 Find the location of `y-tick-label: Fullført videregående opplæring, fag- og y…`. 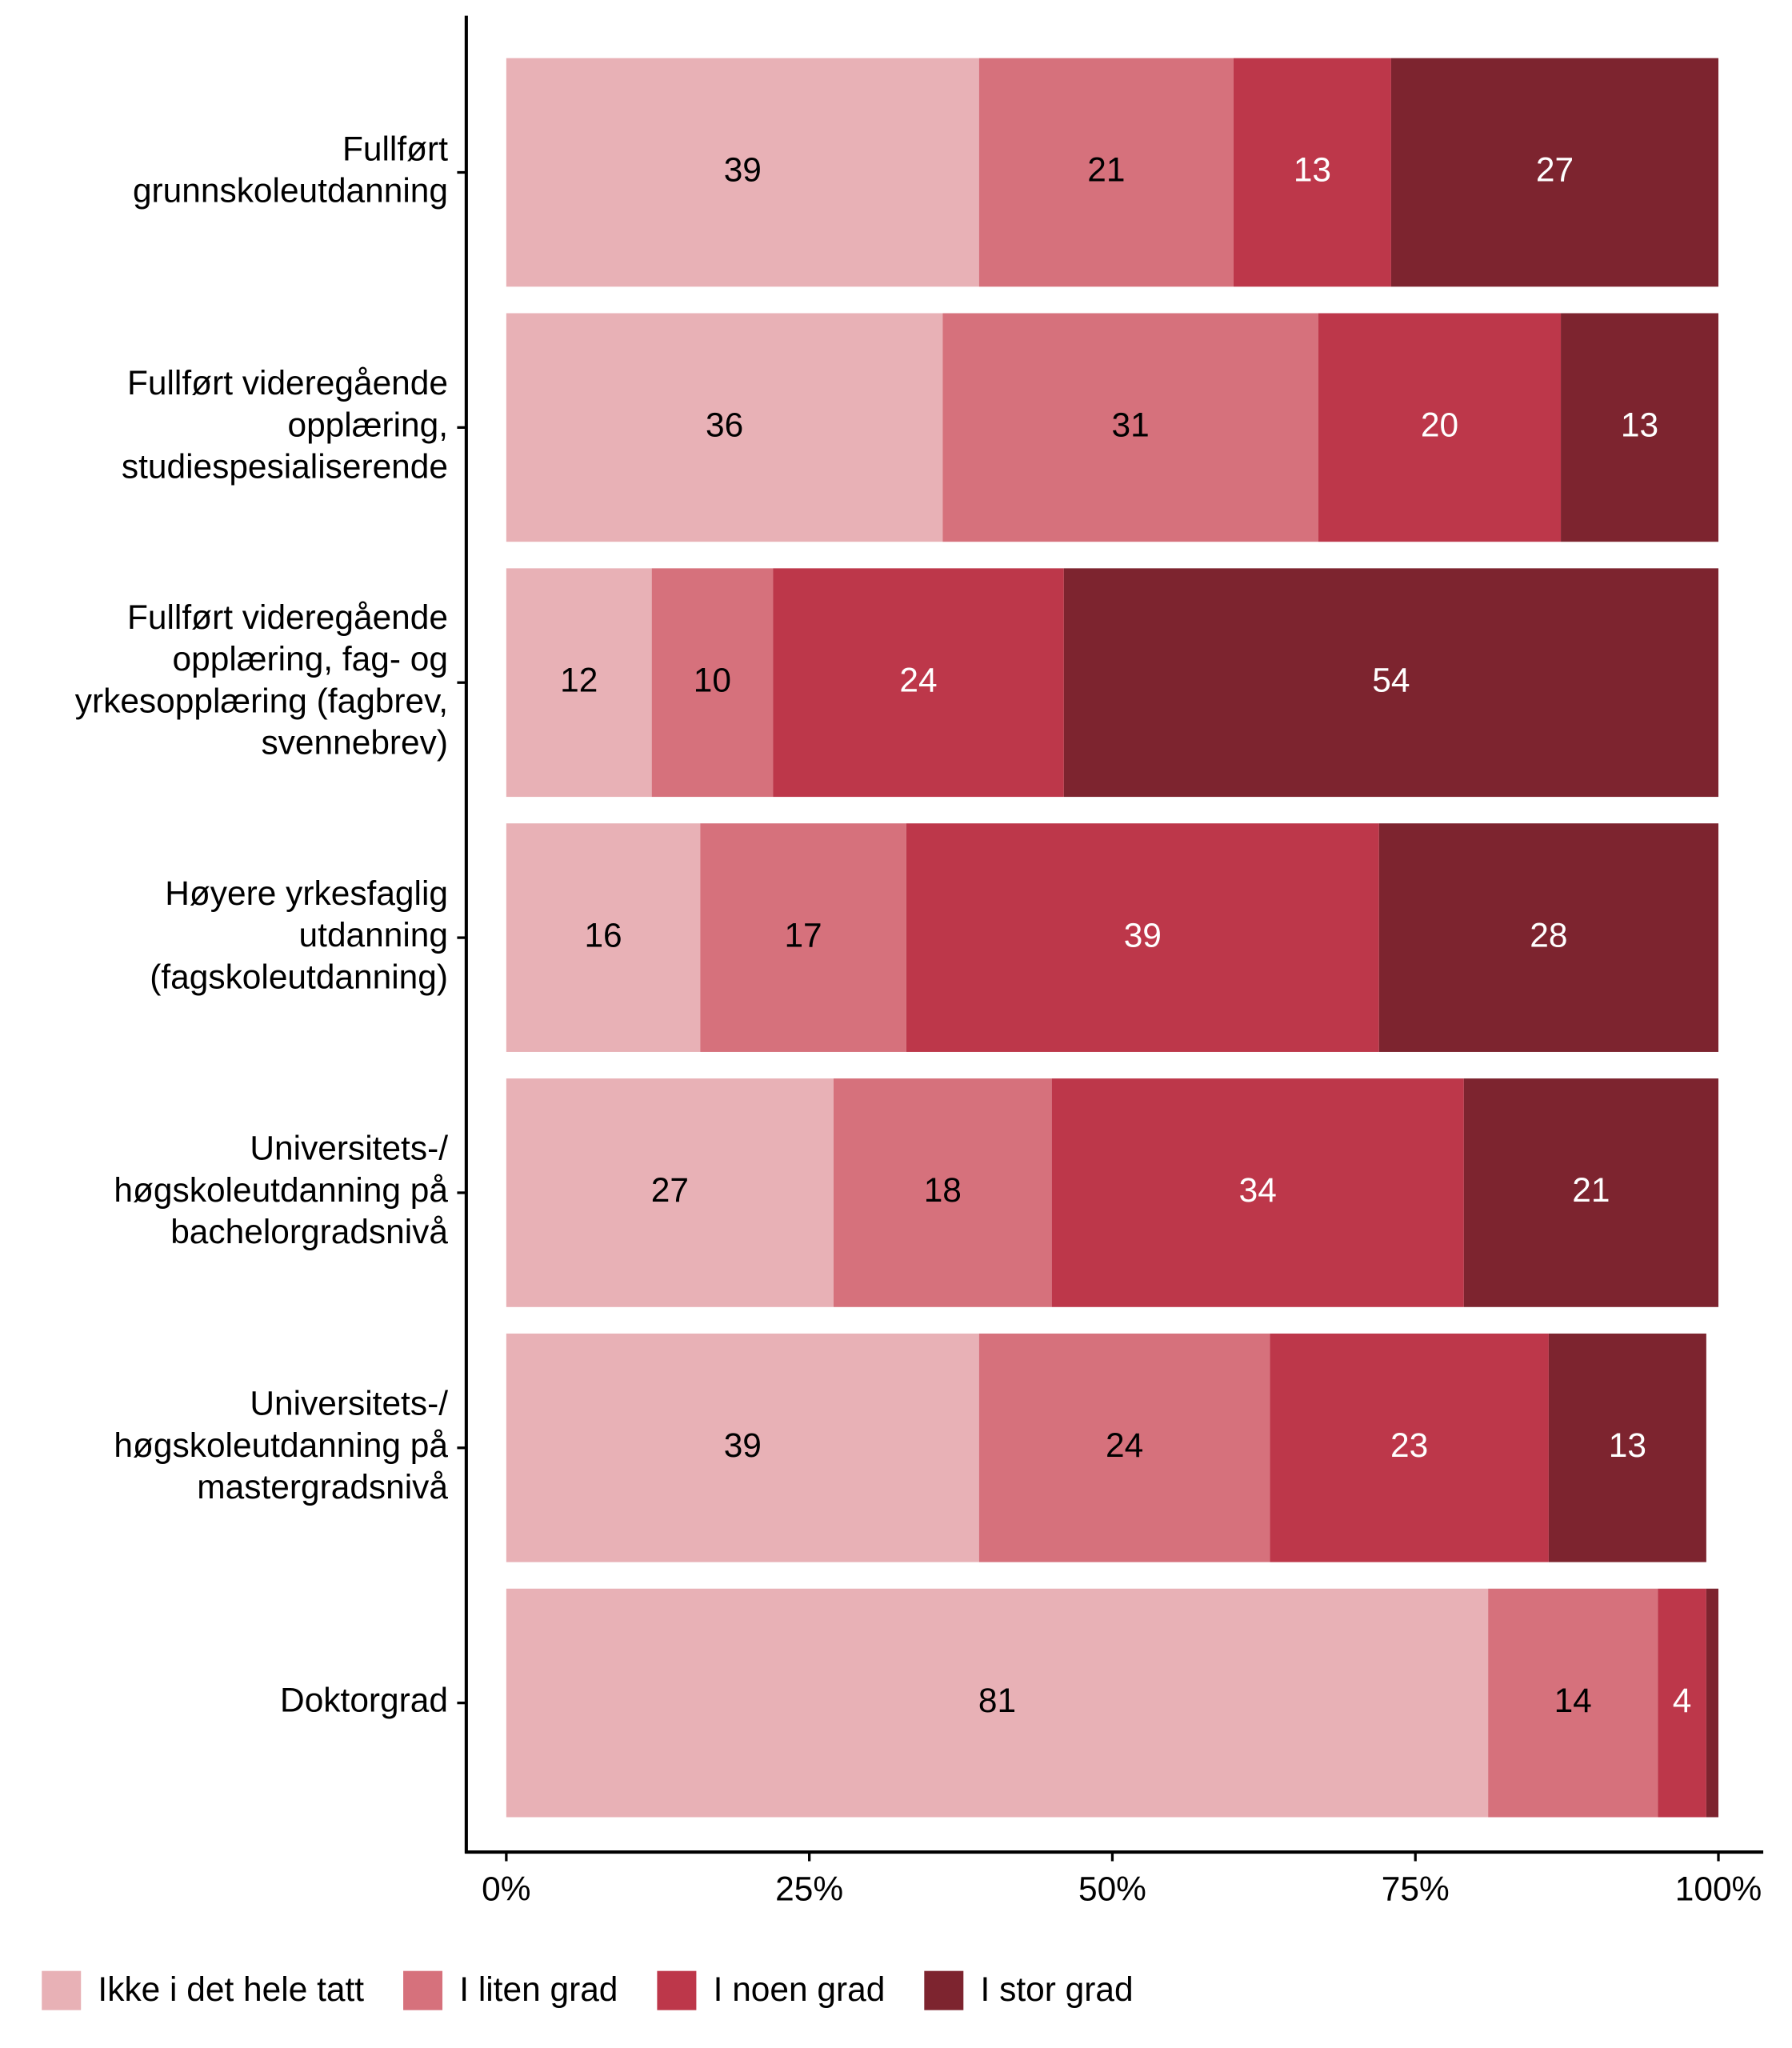

y-tick-label: Fullført videregående opplæring, fag- og y… is located at coordinates (261, 680).